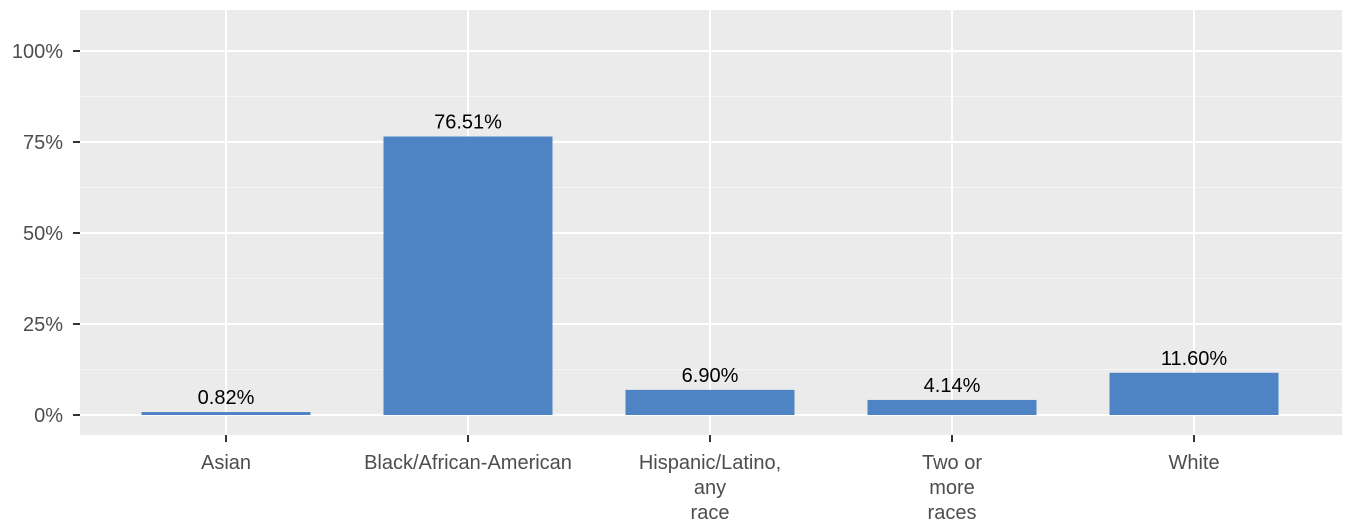  What do you see at coordinates (710, 463) in the screenshot?
I see `x-tick-label: Hispanic/Latino,` at bounding box center [710, 463].